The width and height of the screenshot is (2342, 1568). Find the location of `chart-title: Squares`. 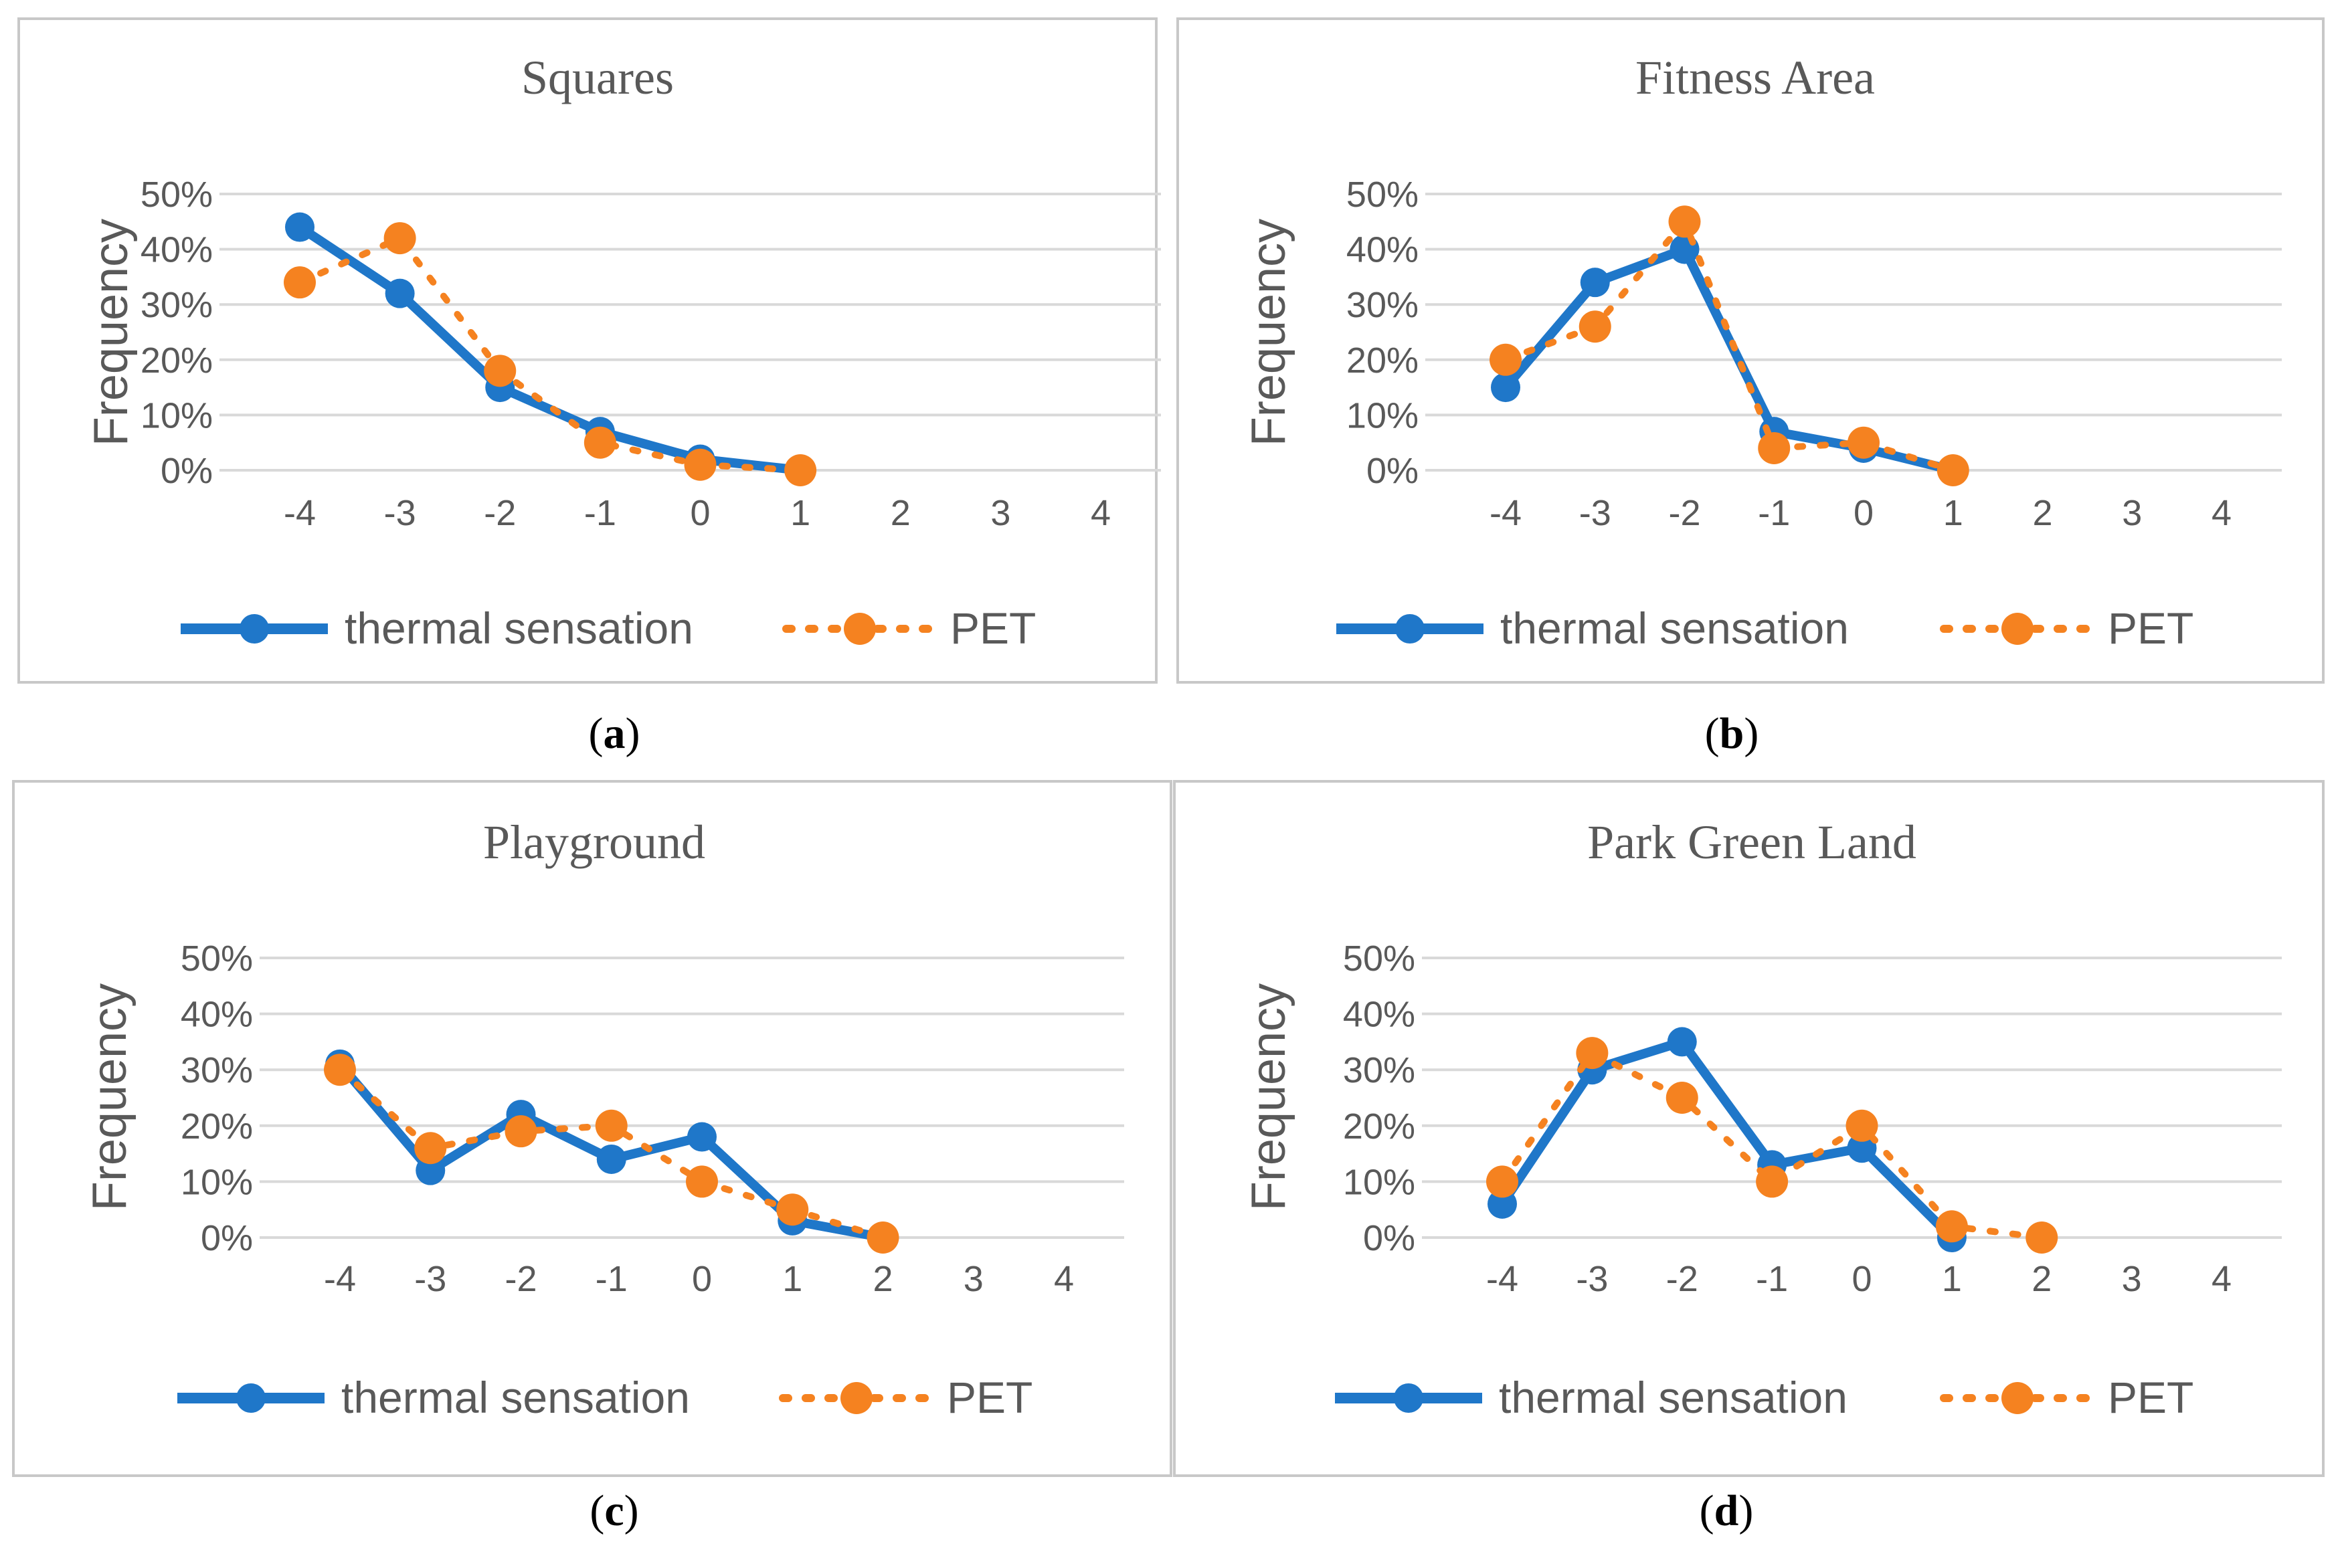

chart-title: Squares is located at coordinates (597, 77).